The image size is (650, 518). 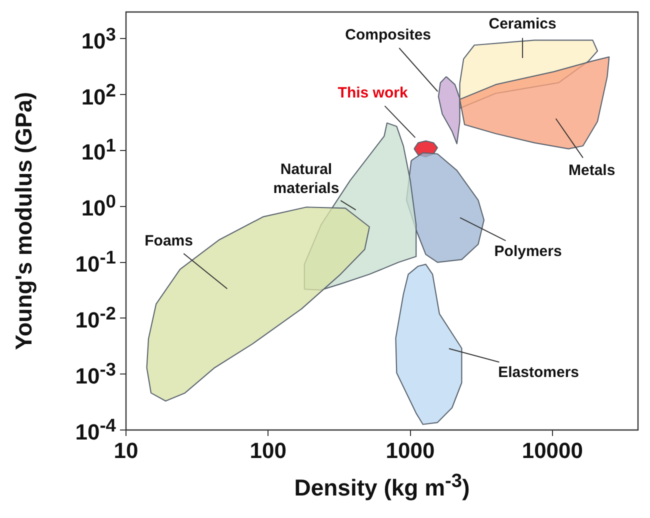 What do you see at coordinates (553, 450) in the screenshot?
I see `x-tick-label: 10000` at bounding box center [553, 450].